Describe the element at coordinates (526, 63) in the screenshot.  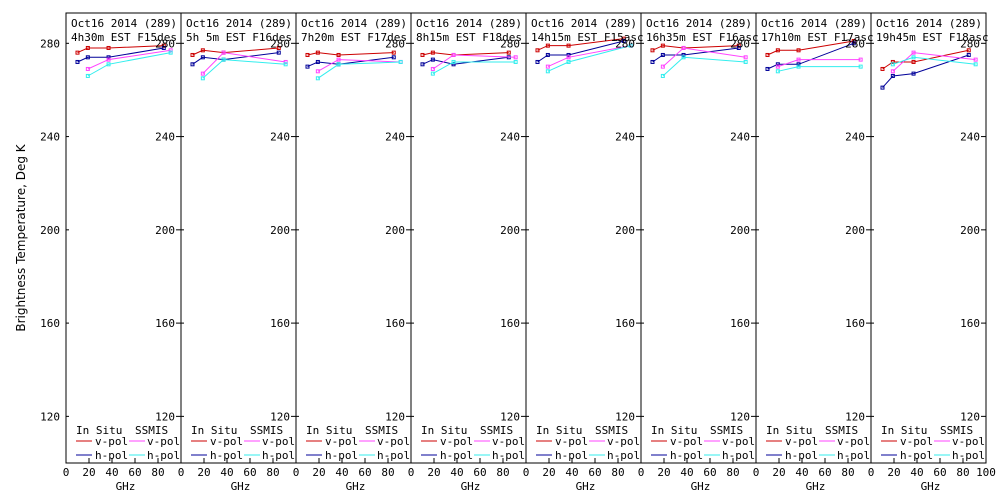
I see `data-series` at that location.